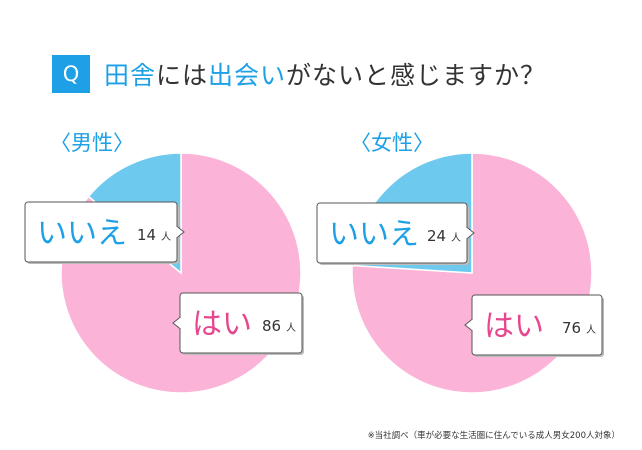 The height and width of the screenshot is (450, 642). What do you see at coordinates (146, 235) in the screenshot?
I see `callout-value-no: 14` at bounding box center [146, 235].